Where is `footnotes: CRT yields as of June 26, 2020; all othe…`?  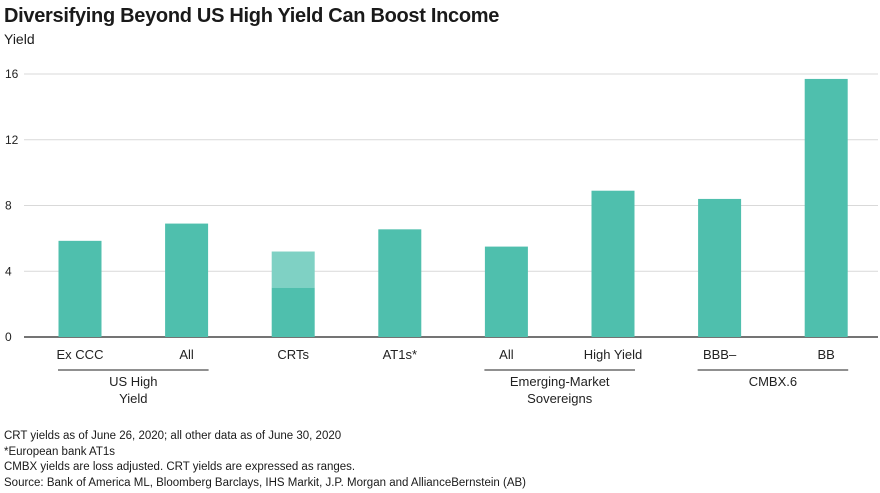
footnotes: CRT yields as of June 26, 2020; all othe… is located at coordinates (265, 460).